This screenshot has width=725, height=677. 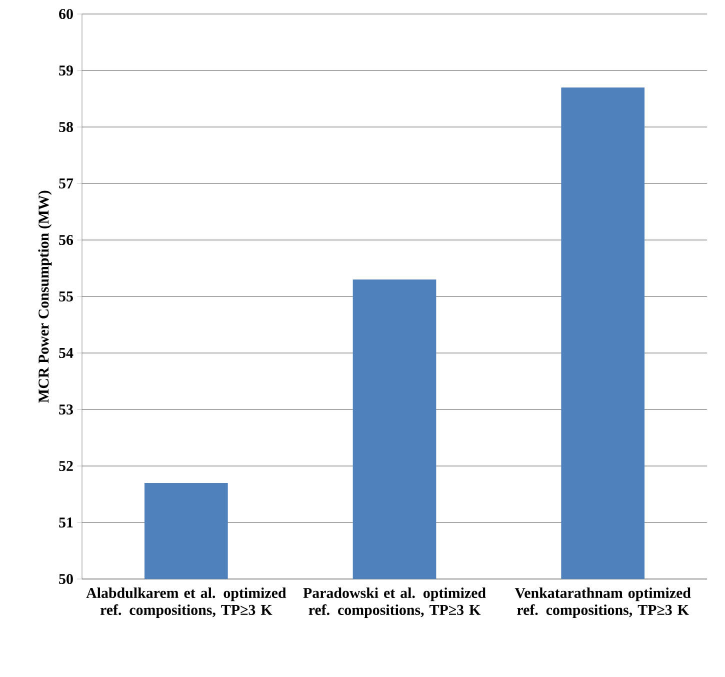 I want to click on y-tick-label: 59, so click(x=66, y=70).